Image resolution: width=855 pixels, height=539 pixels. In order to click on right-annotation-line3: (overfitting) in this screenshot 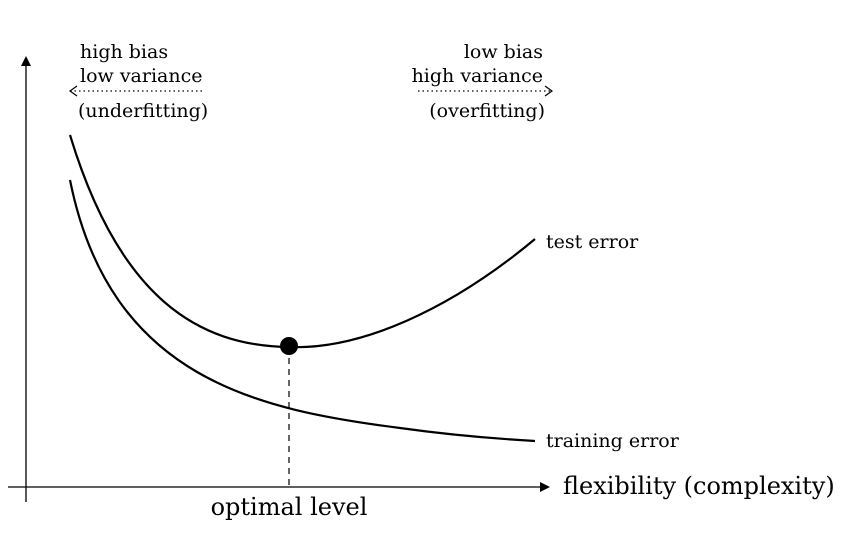, I will do `click(487, 111)`.